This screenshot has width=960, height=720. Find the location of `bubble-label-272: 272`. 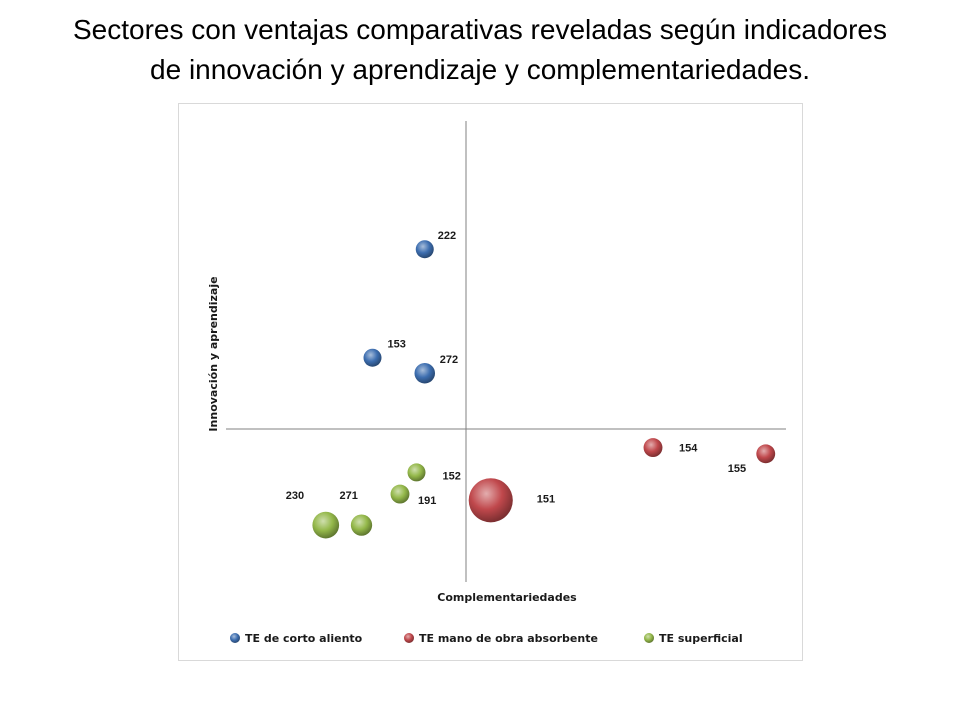

bubble-label-272: 272 is located at coordinates (449, 360).